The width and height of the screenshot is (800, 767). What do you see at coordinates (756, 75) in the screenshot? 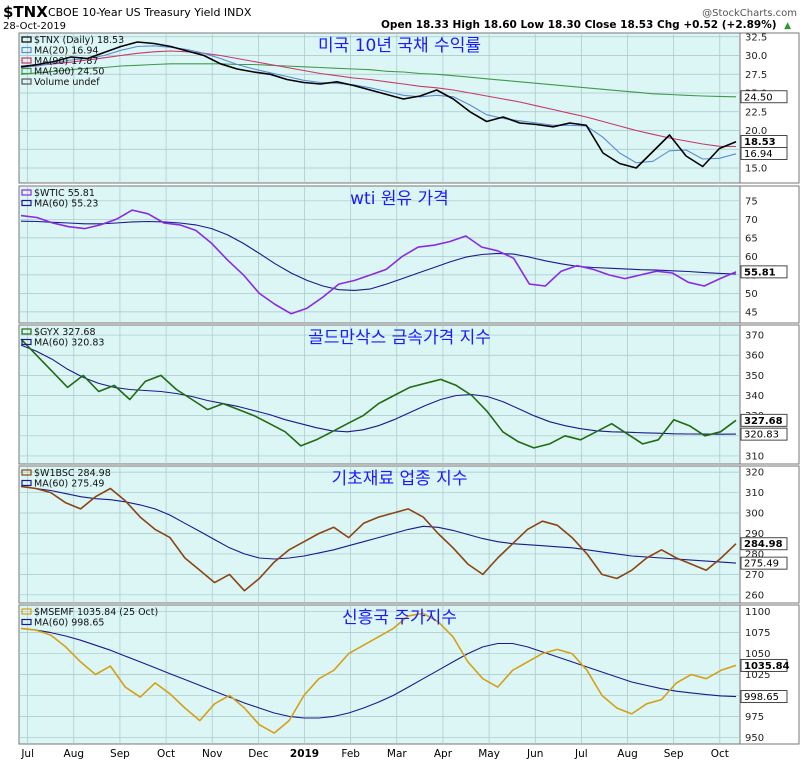
I see `y-tick-label: 27.5` at bounding box center [756, 75].